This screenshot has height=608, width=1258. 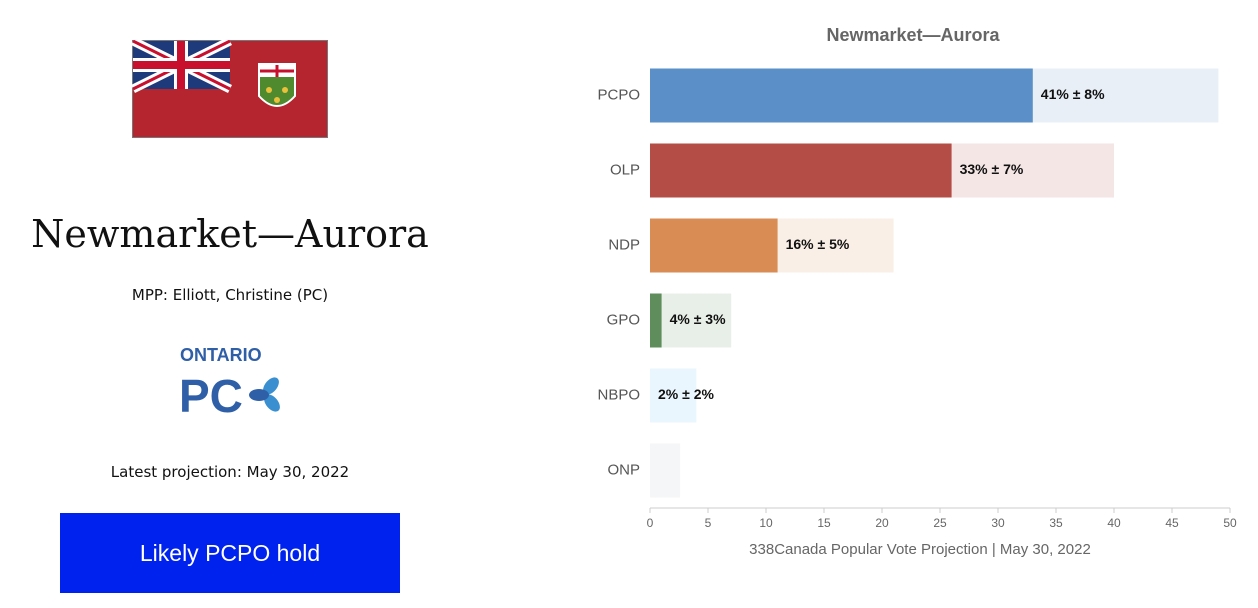 What do you see at coordinates (230, 234) in the screenshot?
I see `riding-name: Newmarket—Aurora` at bounding box center [230, 234].